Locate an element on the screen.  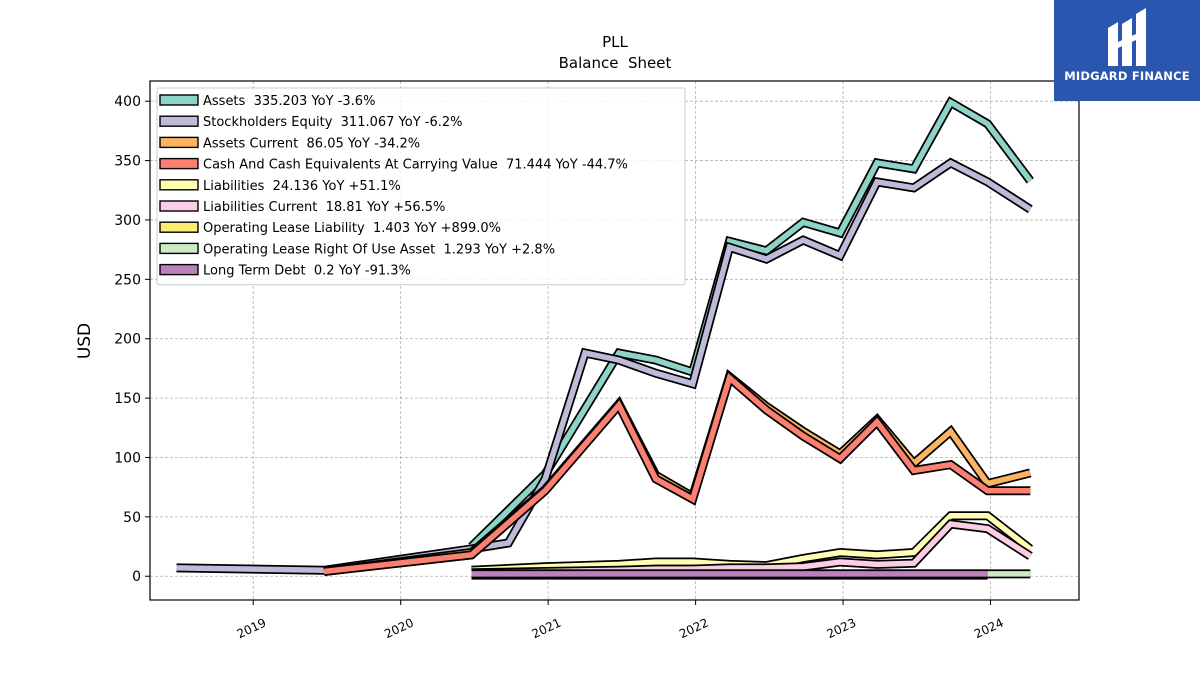
logo-text: MIDGARD FINANCE is located at coordinates (1127, 76).